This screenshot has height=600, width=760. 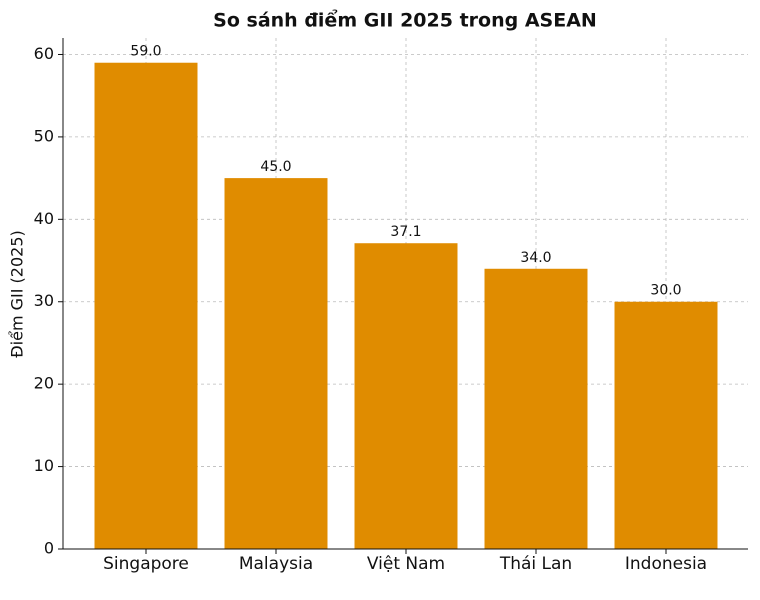 I want to click on value-label: 30.0, so click(x=665, y=291).